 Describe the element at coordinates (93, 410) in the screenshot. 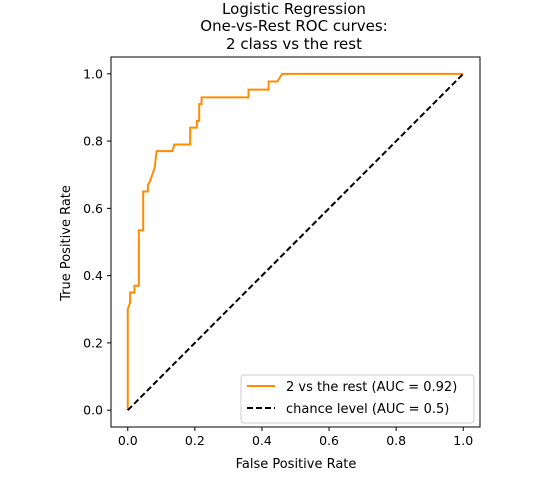

I see `y-tick-label: 0.0` at that location.